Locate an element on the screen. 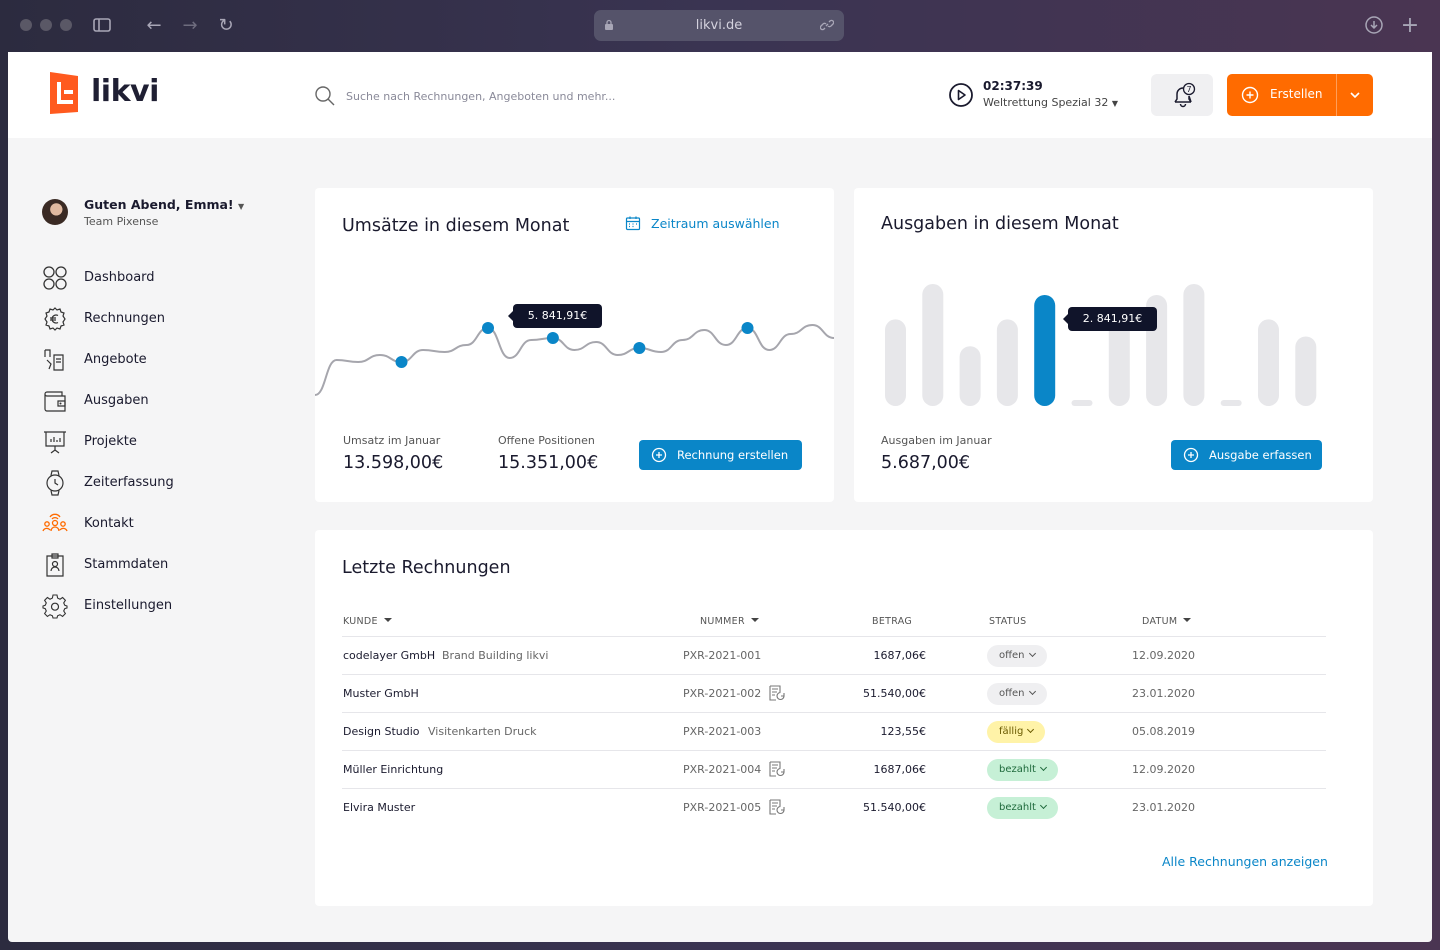 The image size is (1440, 950). address-bar: likvi.de is located at coordinates (719, 25).